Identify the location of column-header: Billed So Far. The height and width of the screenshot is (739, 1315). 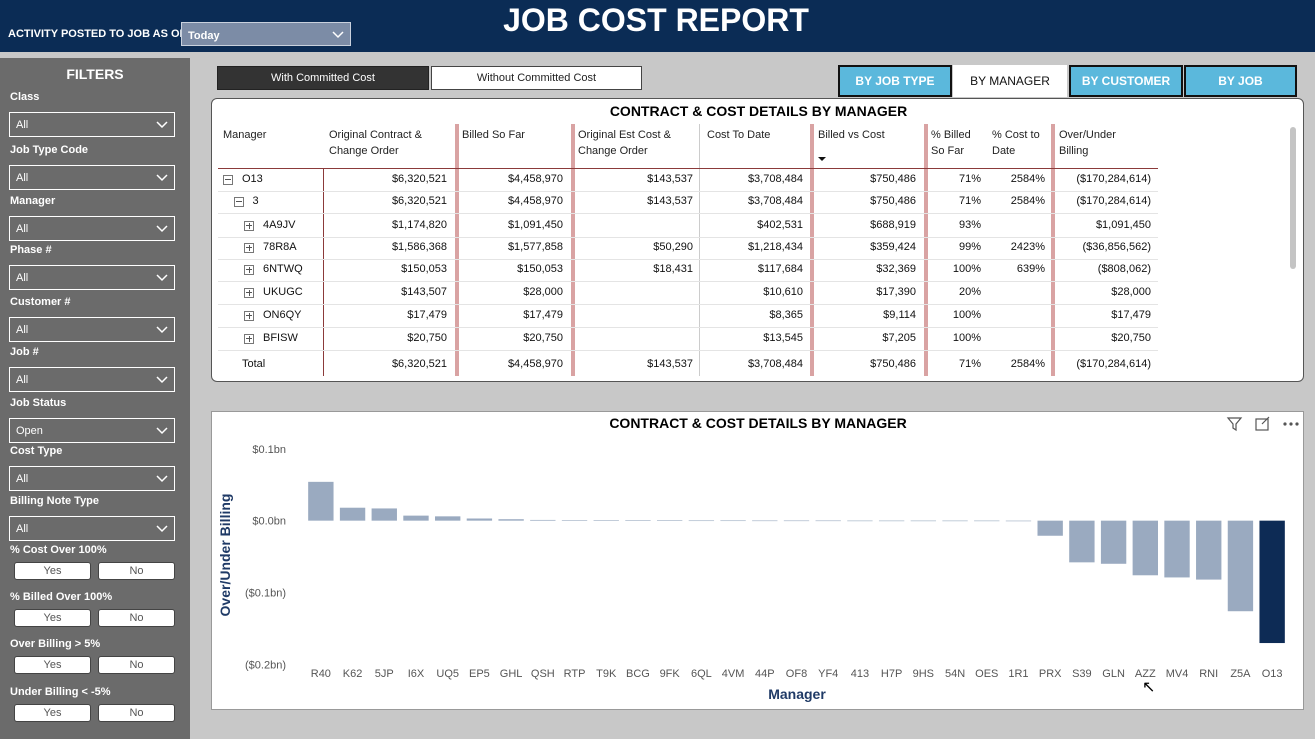
(512, 135).